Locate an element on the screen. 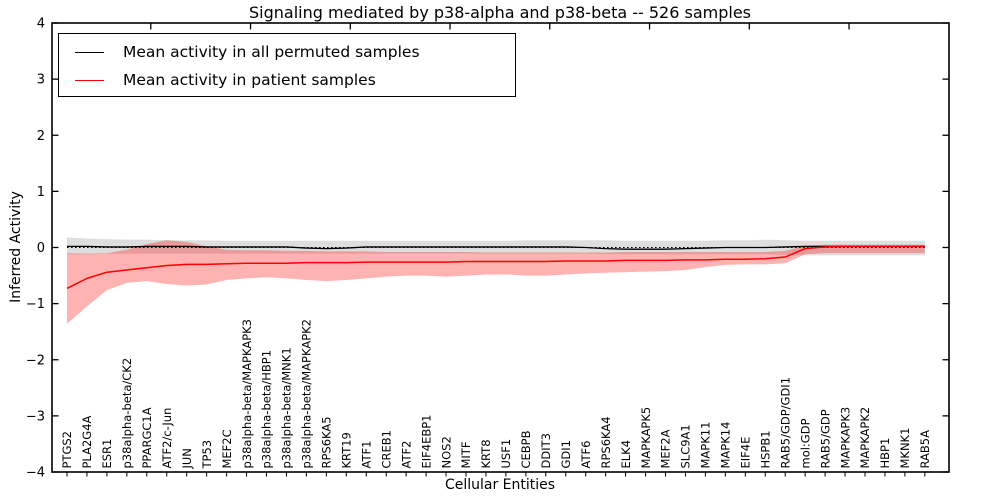  y-tick-label: −1 is located at coordinates (35, 304).